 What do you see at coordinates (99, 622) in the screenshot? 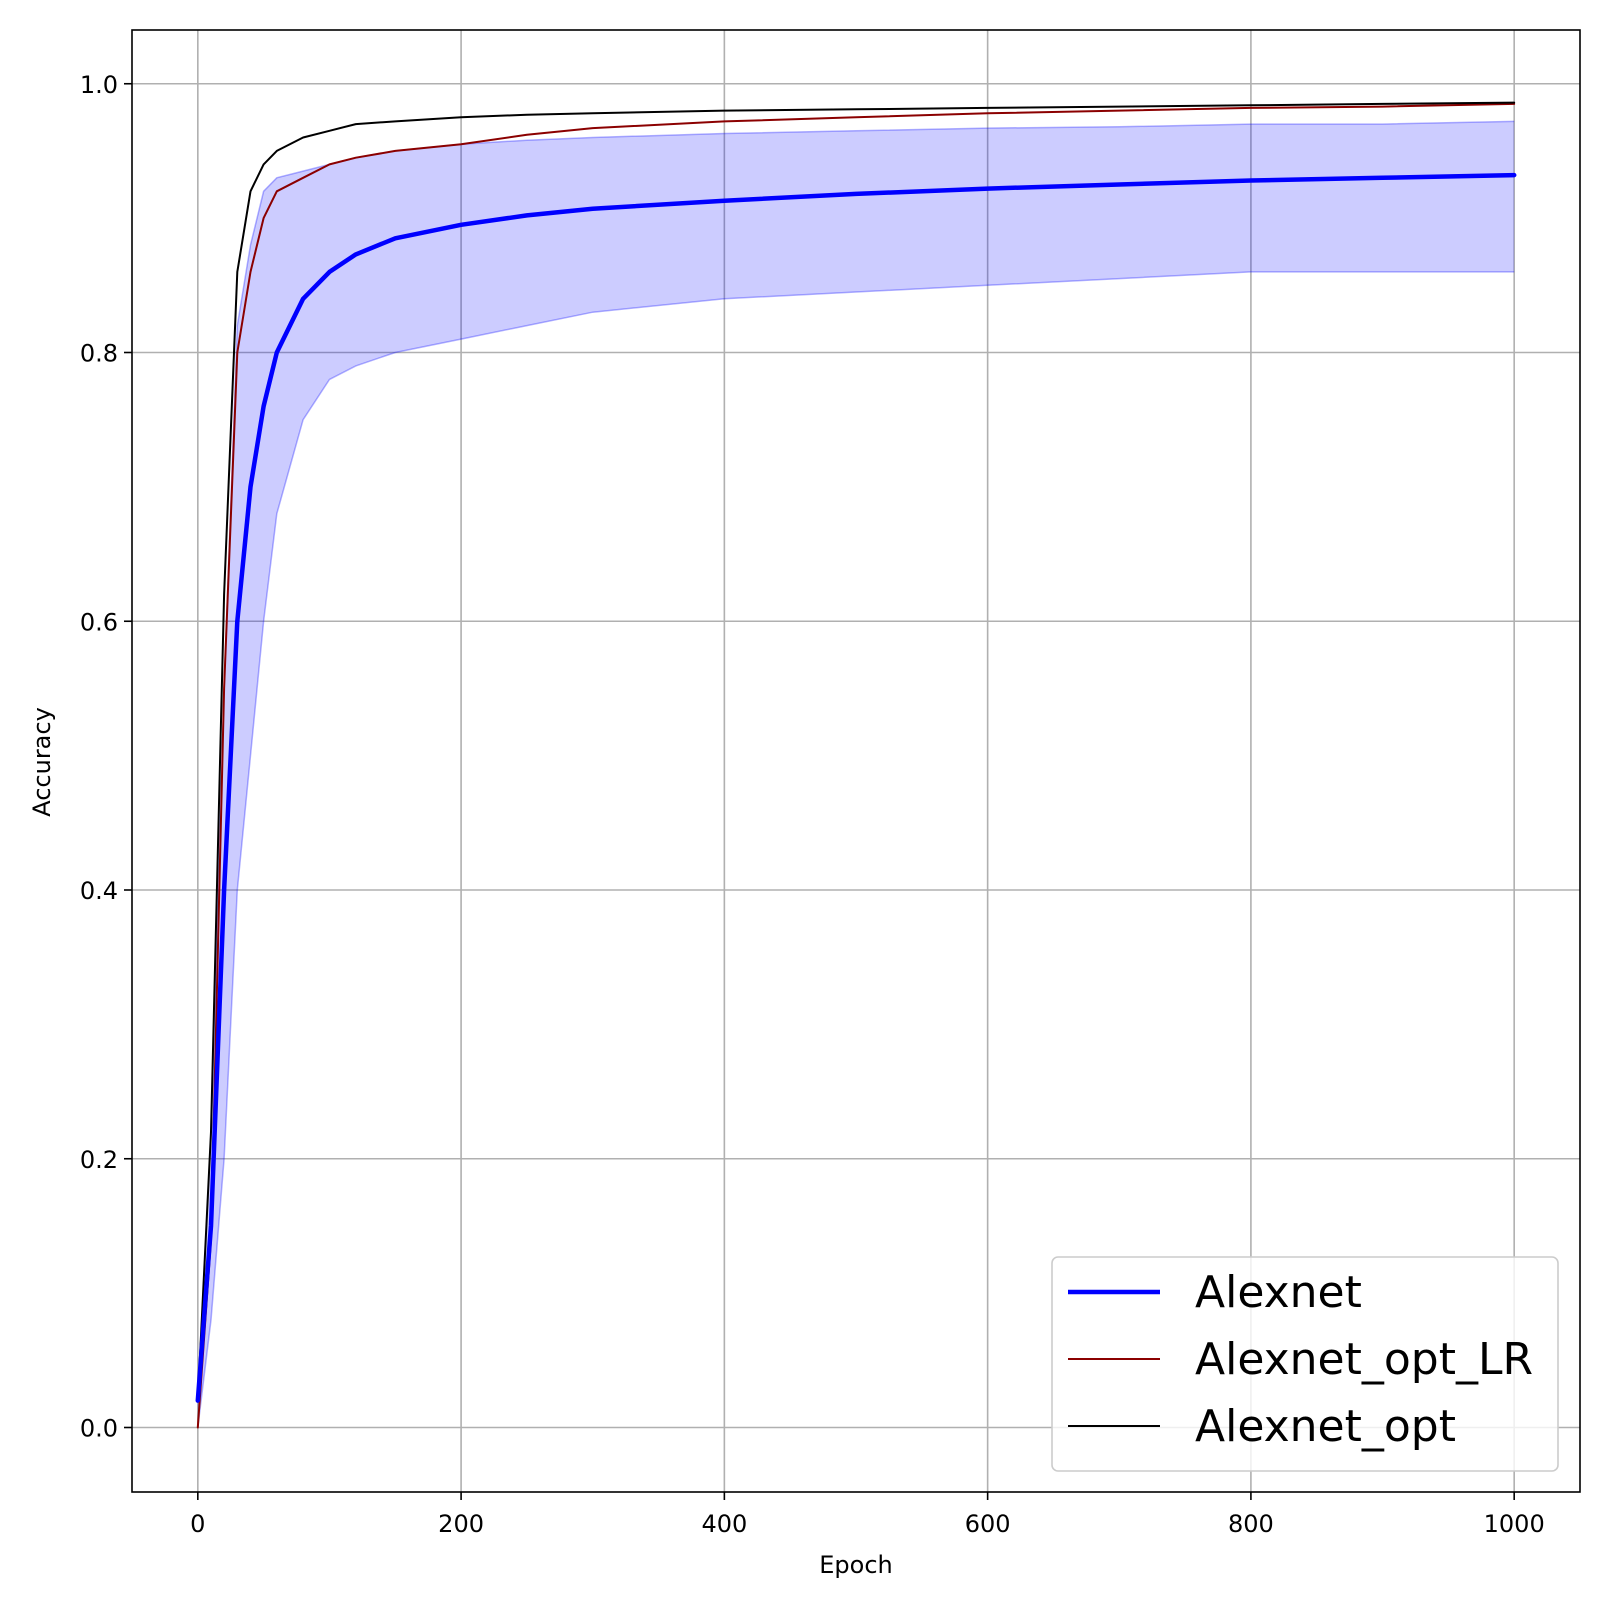
I see `y-tick-label-3: 0.6` at bounding box center [99, 622].